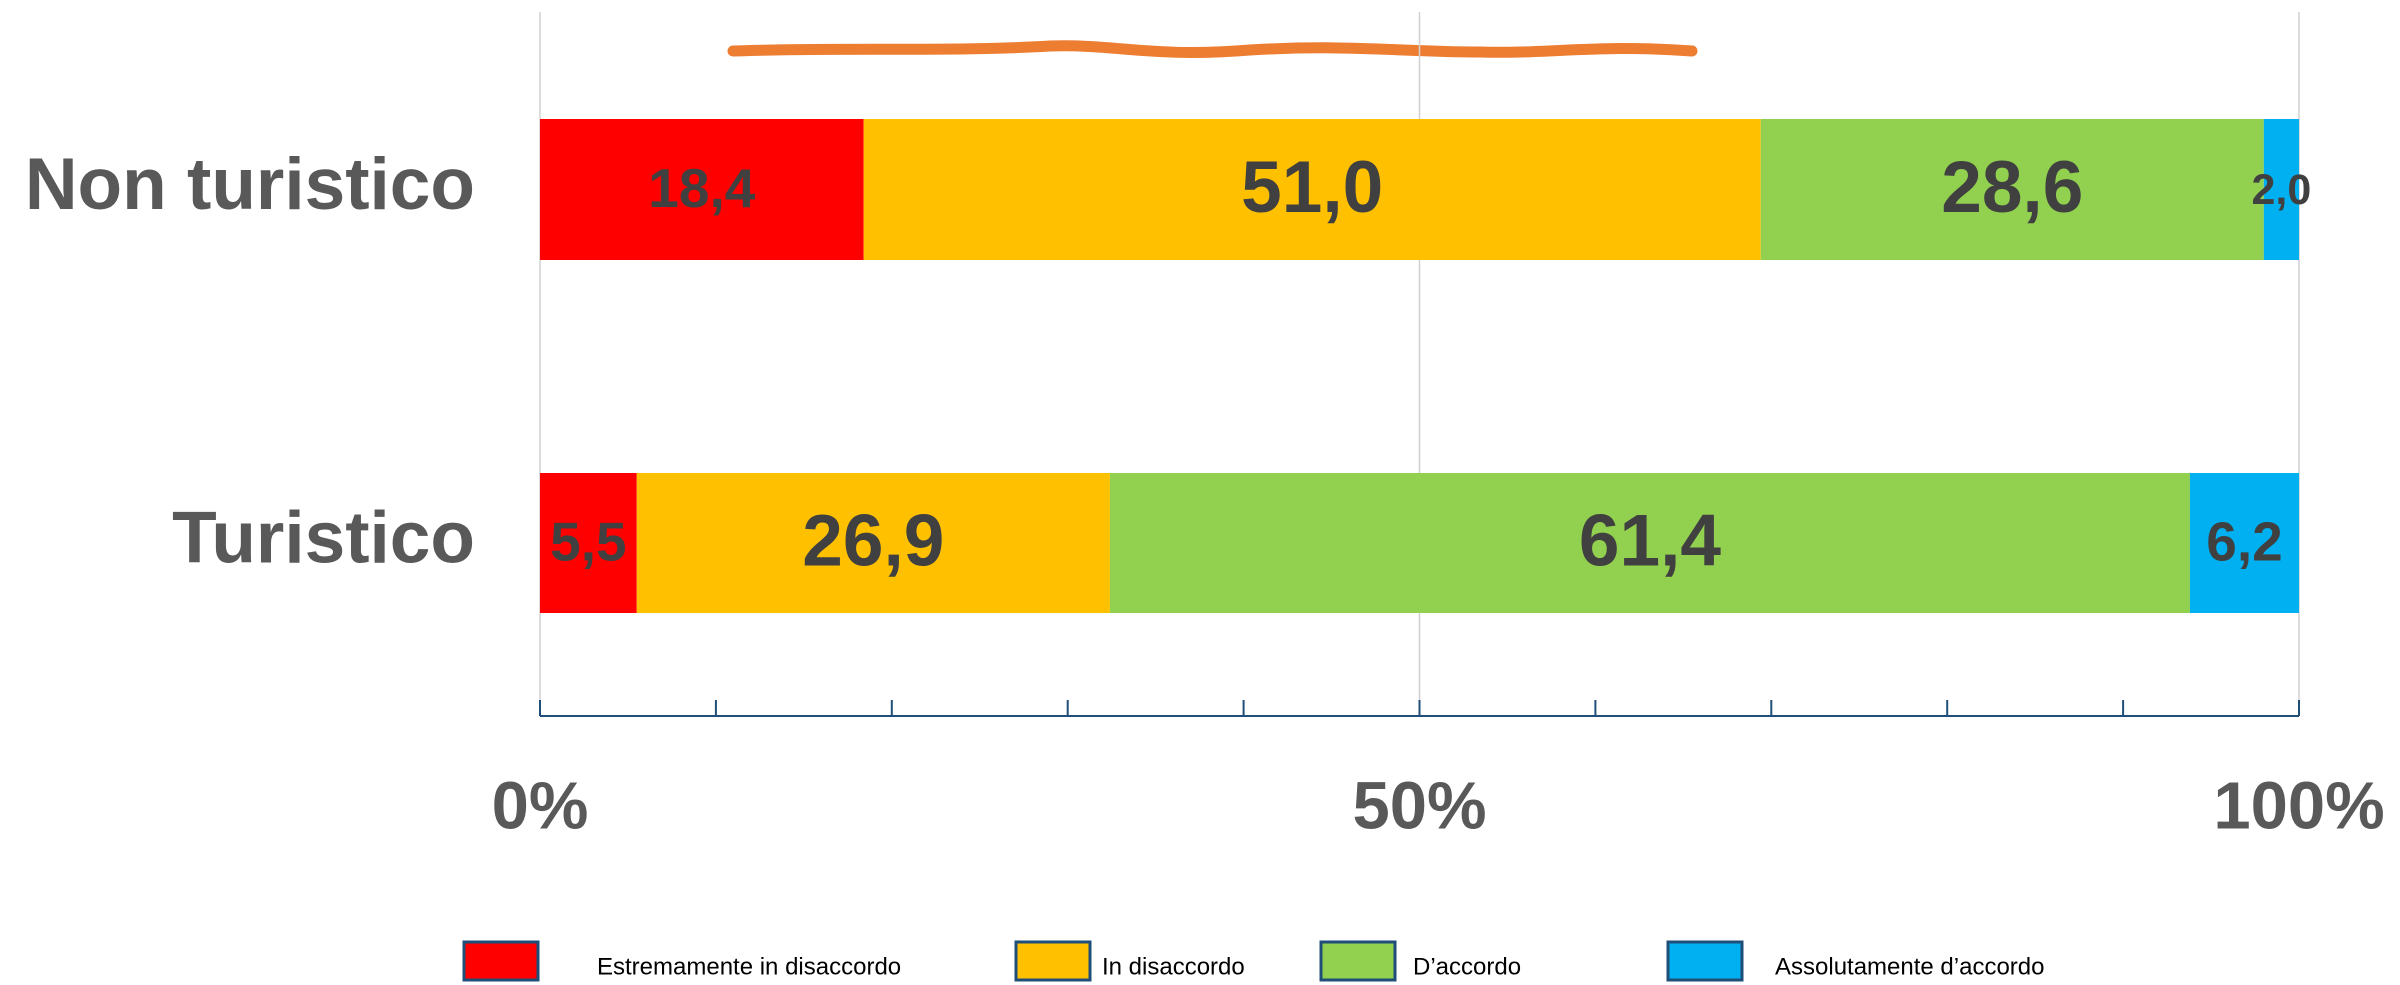 This screenshot has height=985, width=2400. What do you see at coordinates (1650, 540) in the screenshot?
I see `data-label: 61,4` at bounding box center [1650, 540].